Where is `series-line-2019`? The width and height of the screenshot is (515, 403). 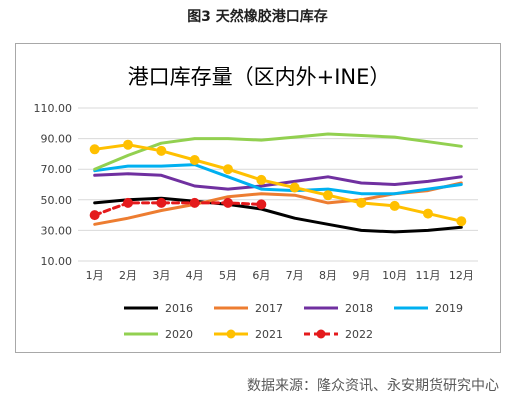 series-line-2019 is located at coordinates (278, 179).